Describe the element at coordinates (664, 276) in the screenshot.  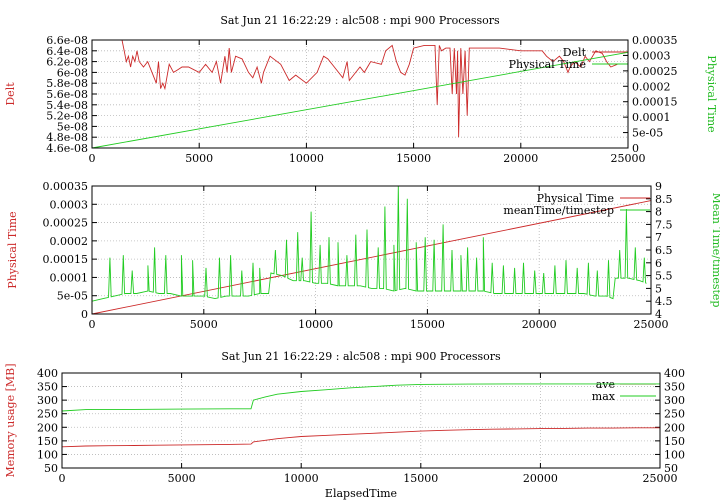
I see `y2-tick-label: 5.5` at that location.